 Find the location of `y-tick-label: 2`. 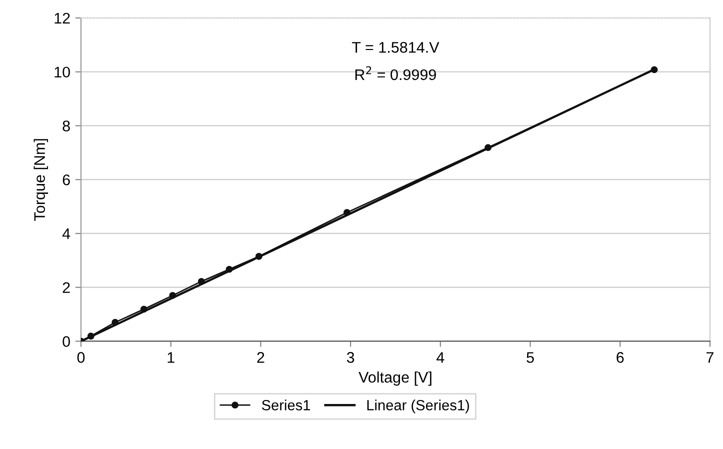

y-tick-label: 2 is located at coordinates (66, 287).